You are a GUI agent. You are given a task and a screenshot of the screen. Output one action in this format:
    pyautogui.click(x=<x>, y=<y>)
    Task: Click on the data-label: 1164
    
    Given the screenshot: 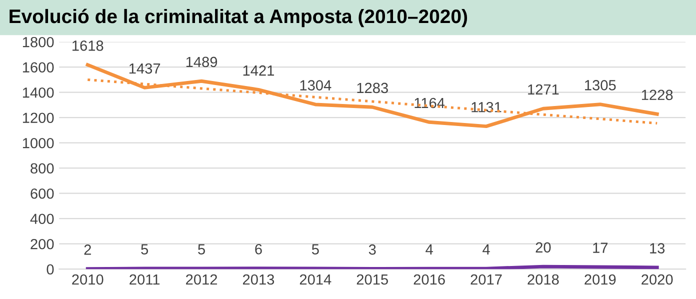 What is the action you would take?
    pyautogui.click(x=429, y=103)
    